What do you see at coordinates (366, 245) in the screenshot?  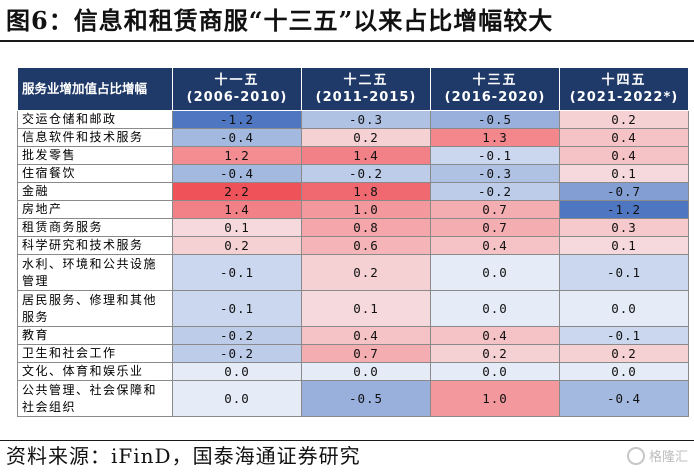 I see `value-cell: 0.6` at bounding box center [366, 245].